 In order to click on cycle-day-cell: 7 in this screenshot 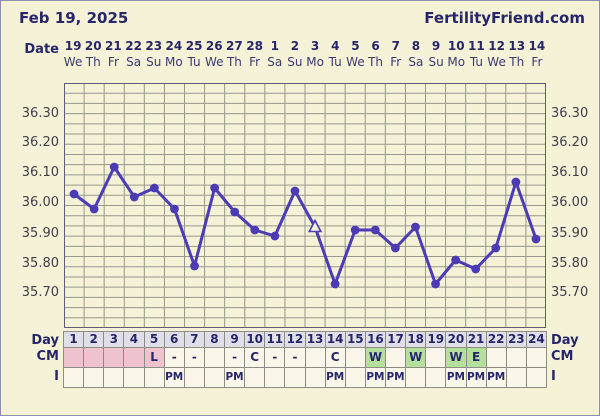, I will do `click(194, 339)`.